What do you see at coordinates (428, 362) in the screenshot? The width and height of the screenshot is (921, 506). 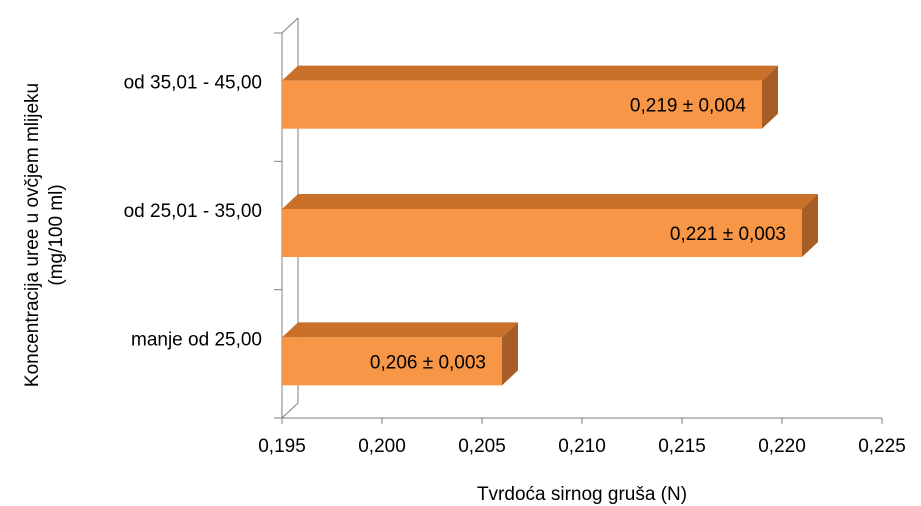 I see `data-label: 0,206 ± 0,003` at bounding box center [428, 362].